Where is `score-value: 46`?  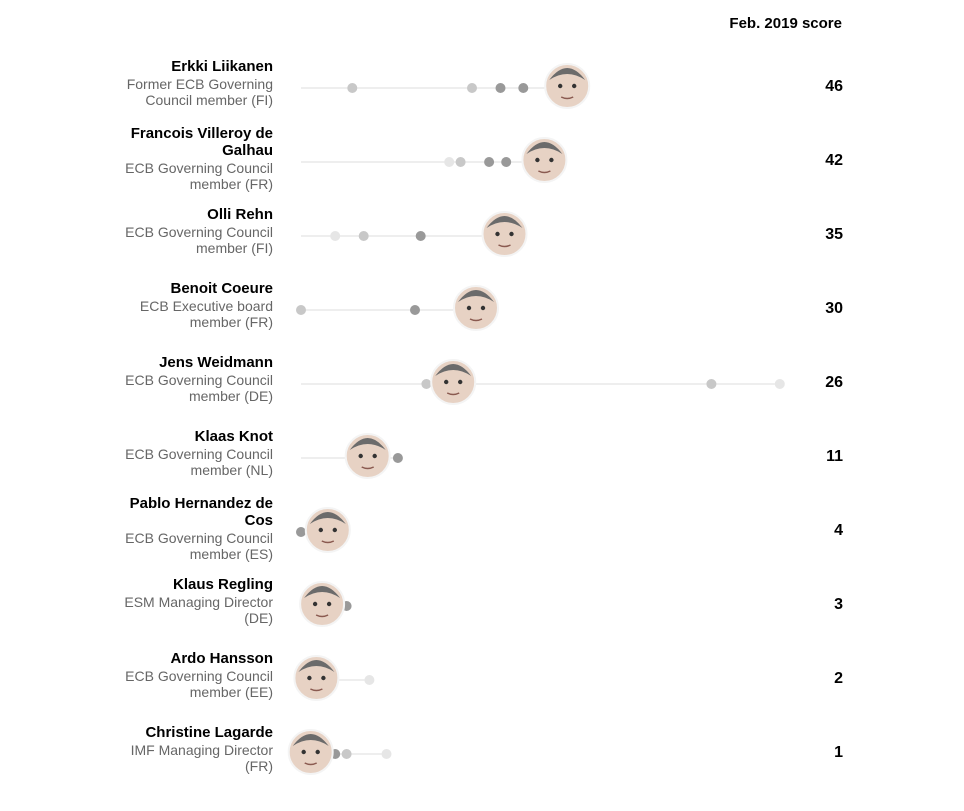 score-value: 46 is located at coordinates (834, 86).